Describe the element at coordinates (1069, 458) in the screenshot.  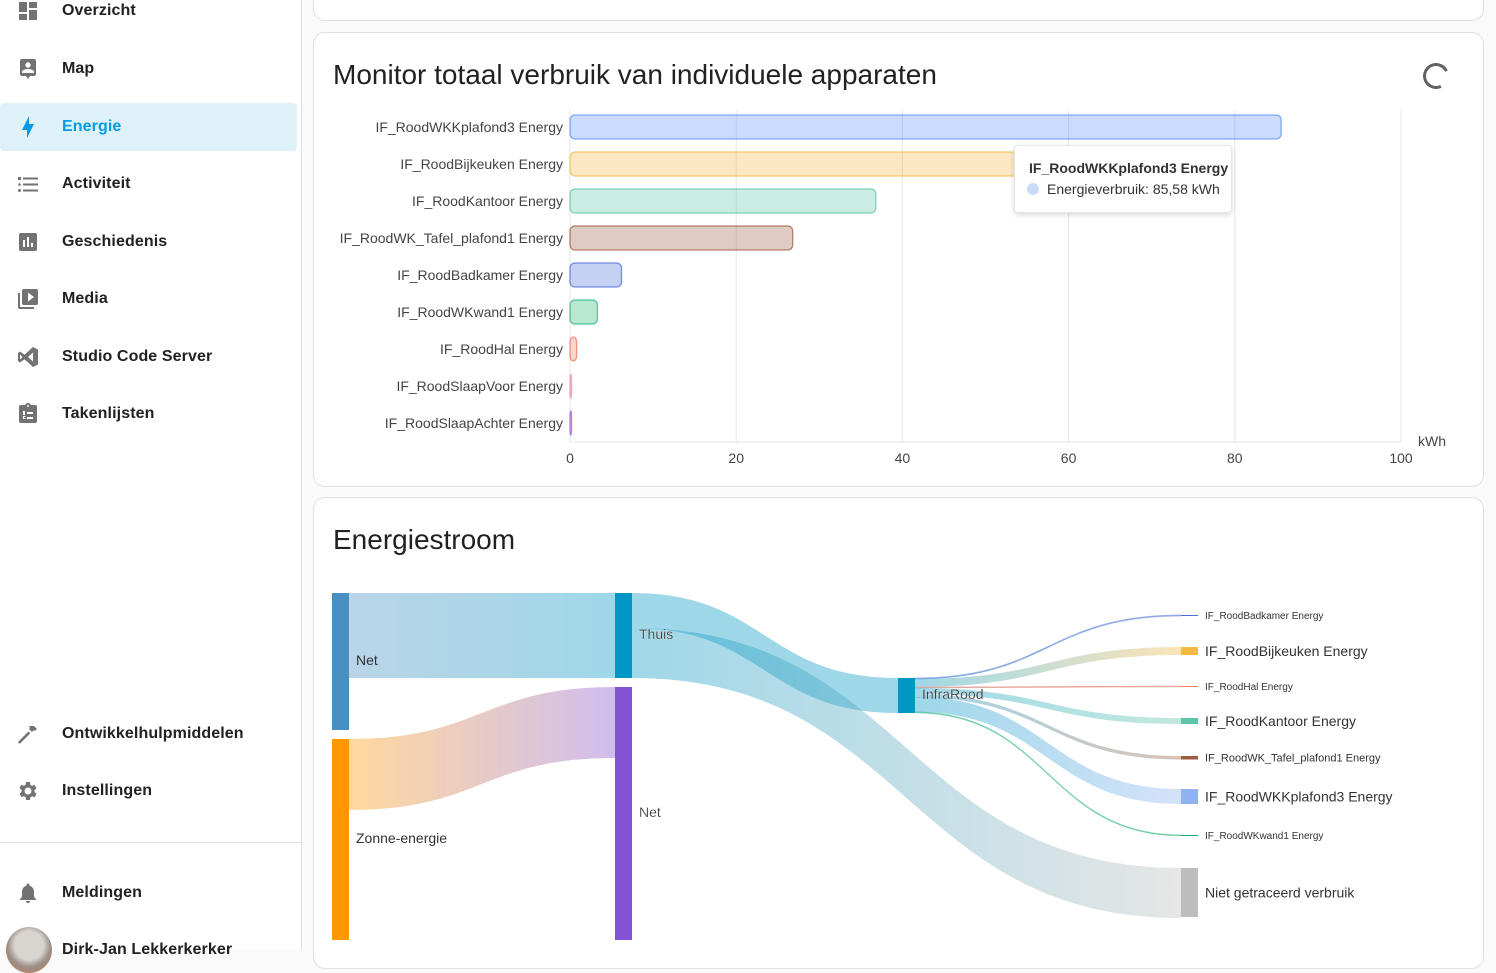
I see `x-tick-label: 60` at that location.